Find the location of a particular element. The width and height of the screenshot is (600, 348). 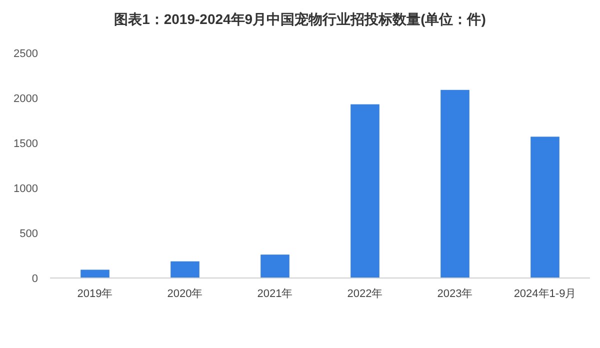

y-tick-label: 1000 is located at coordinates (26, 189).